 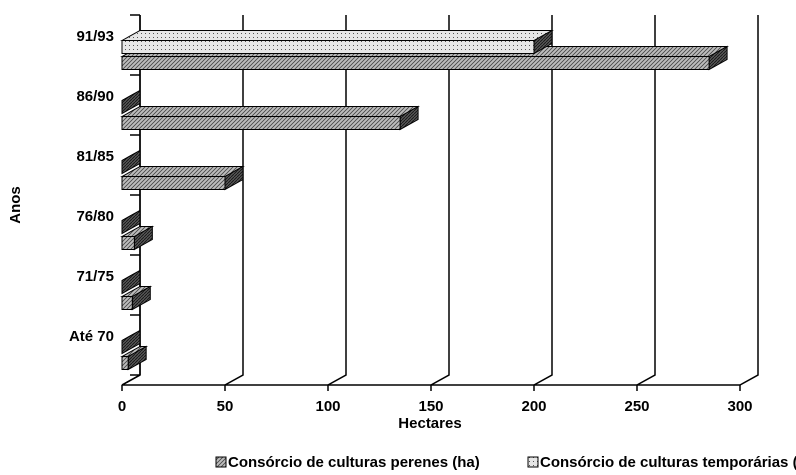 What do you see at coordinates (122, 406) in the screenshot?
I see `x-tick-label: 0` at bounding box center [122, 406].